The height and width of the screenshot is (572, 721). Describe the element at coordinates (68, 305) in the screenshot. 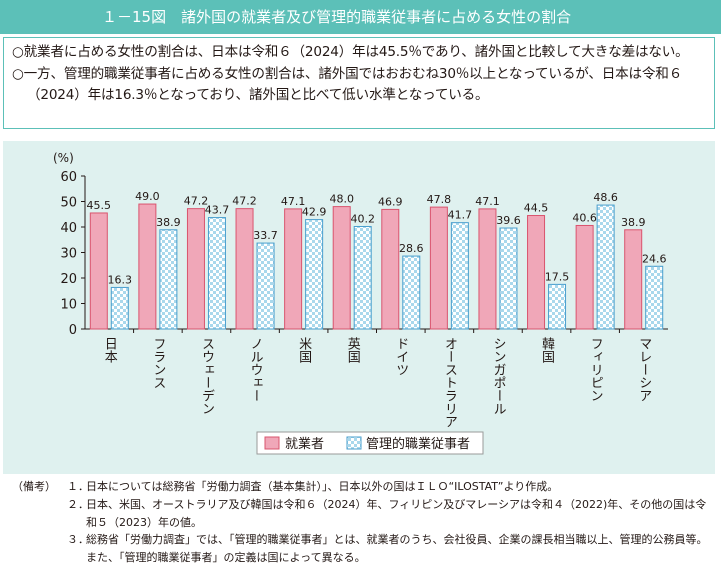

I see `y-tick-label: 10` at that location.